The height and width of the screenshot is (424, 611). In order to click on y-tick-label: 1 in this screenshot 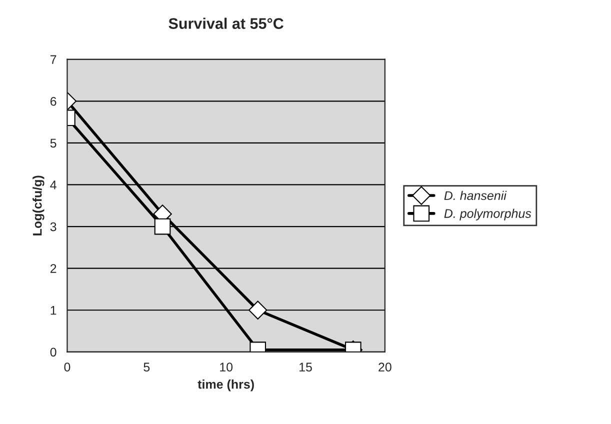, I will do `click(53, 310)`.